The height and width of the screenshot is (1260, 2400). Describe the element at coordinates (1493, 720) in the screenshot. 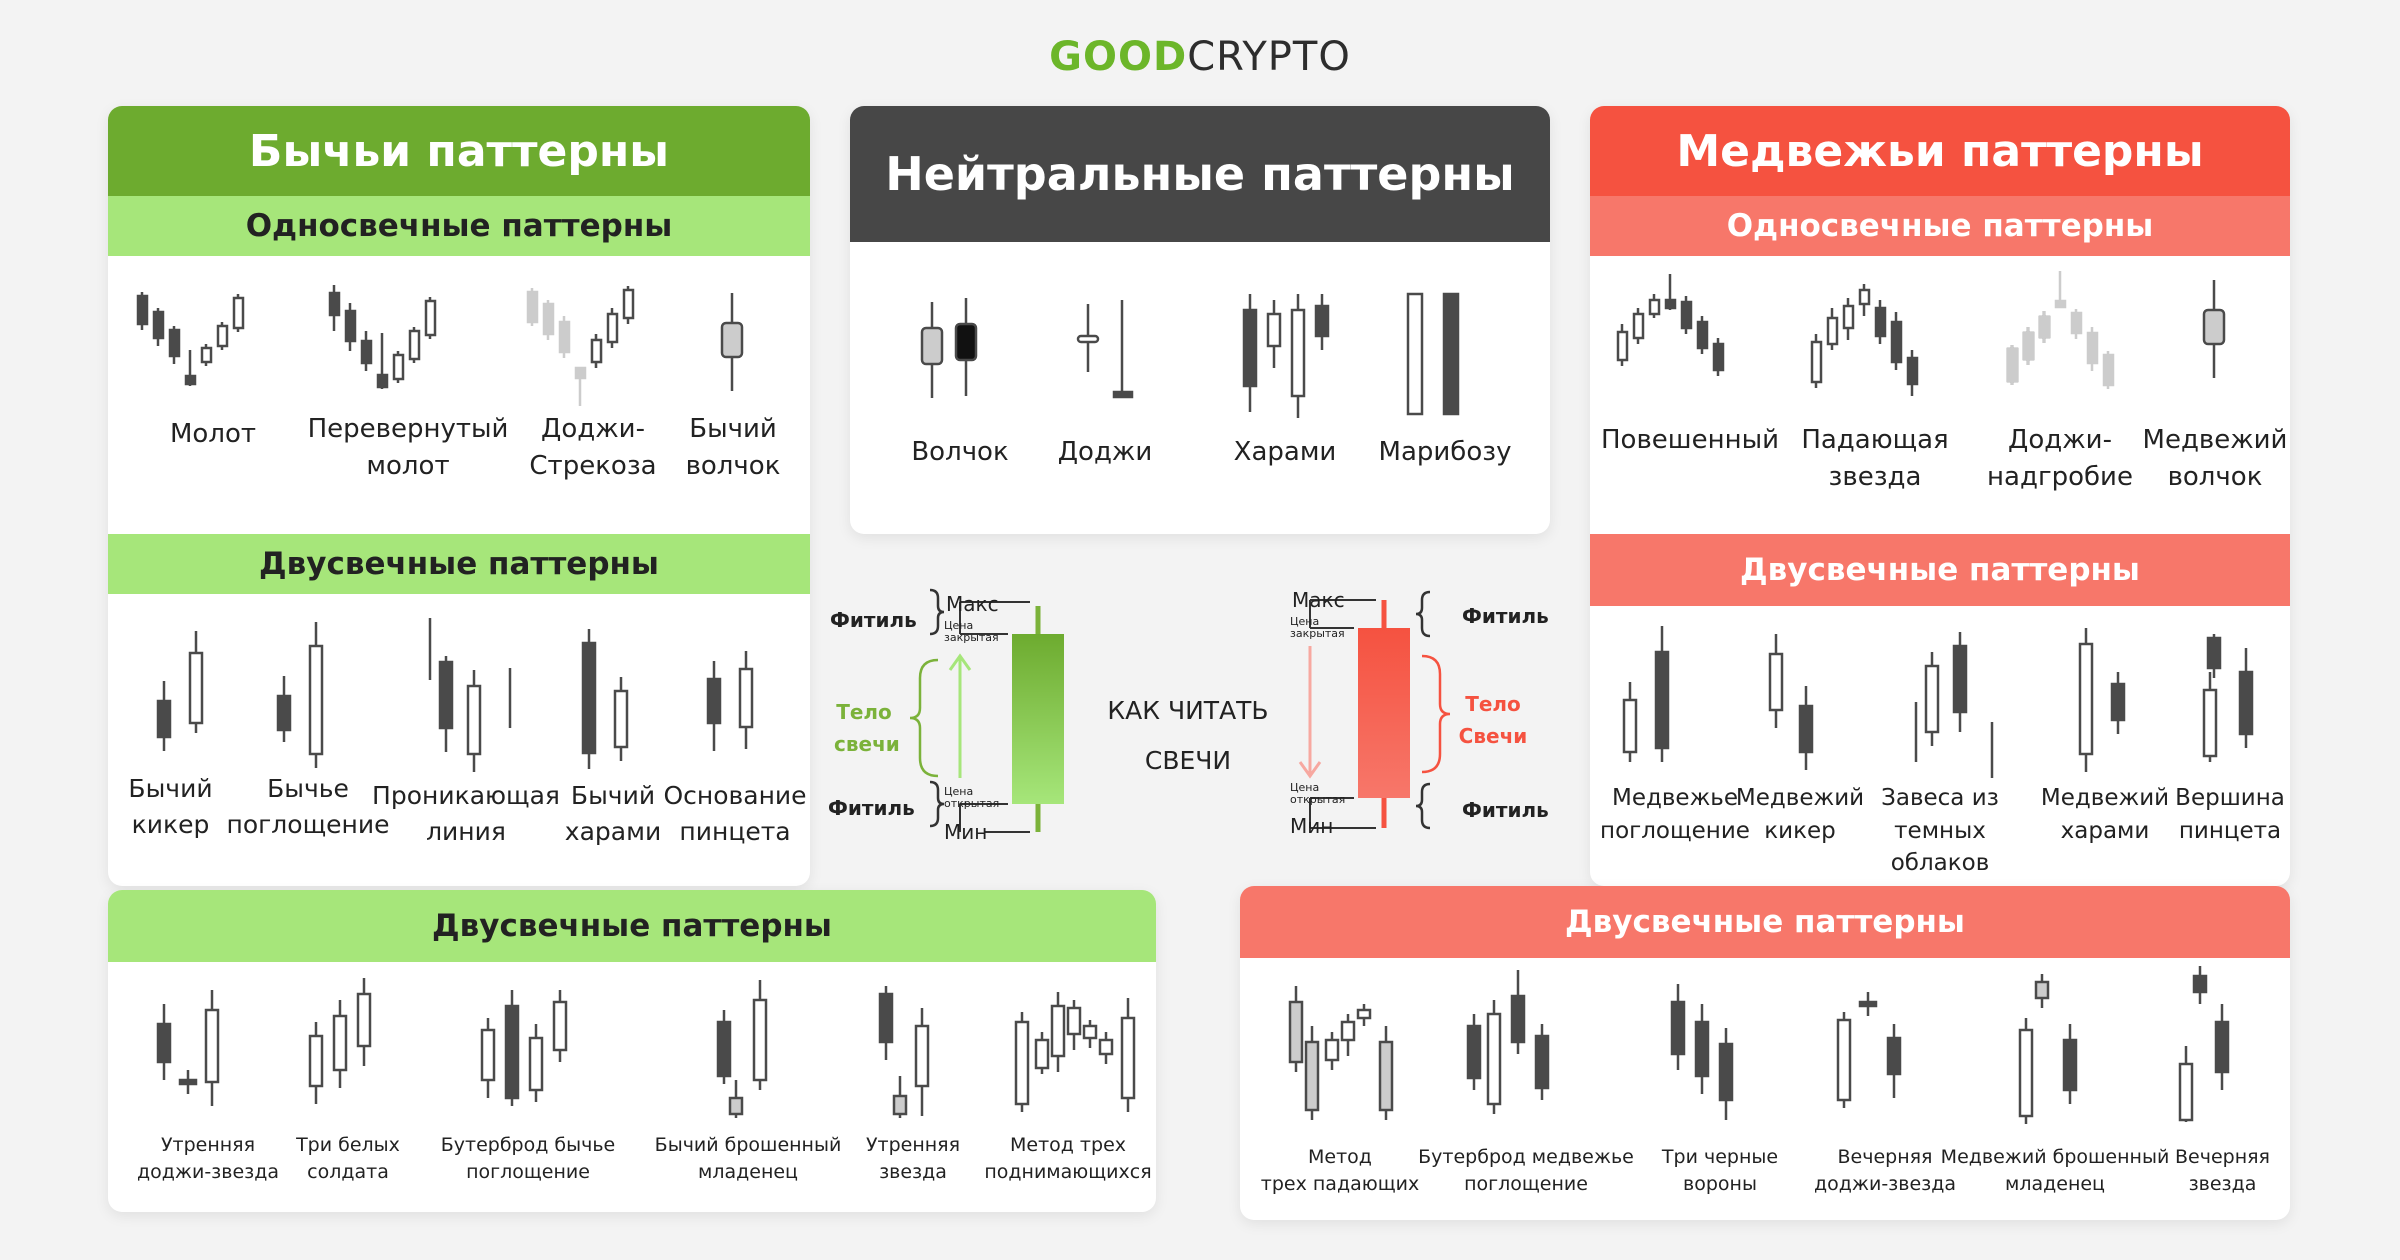

I see `red-body-label: Тело Свечи` at that location.